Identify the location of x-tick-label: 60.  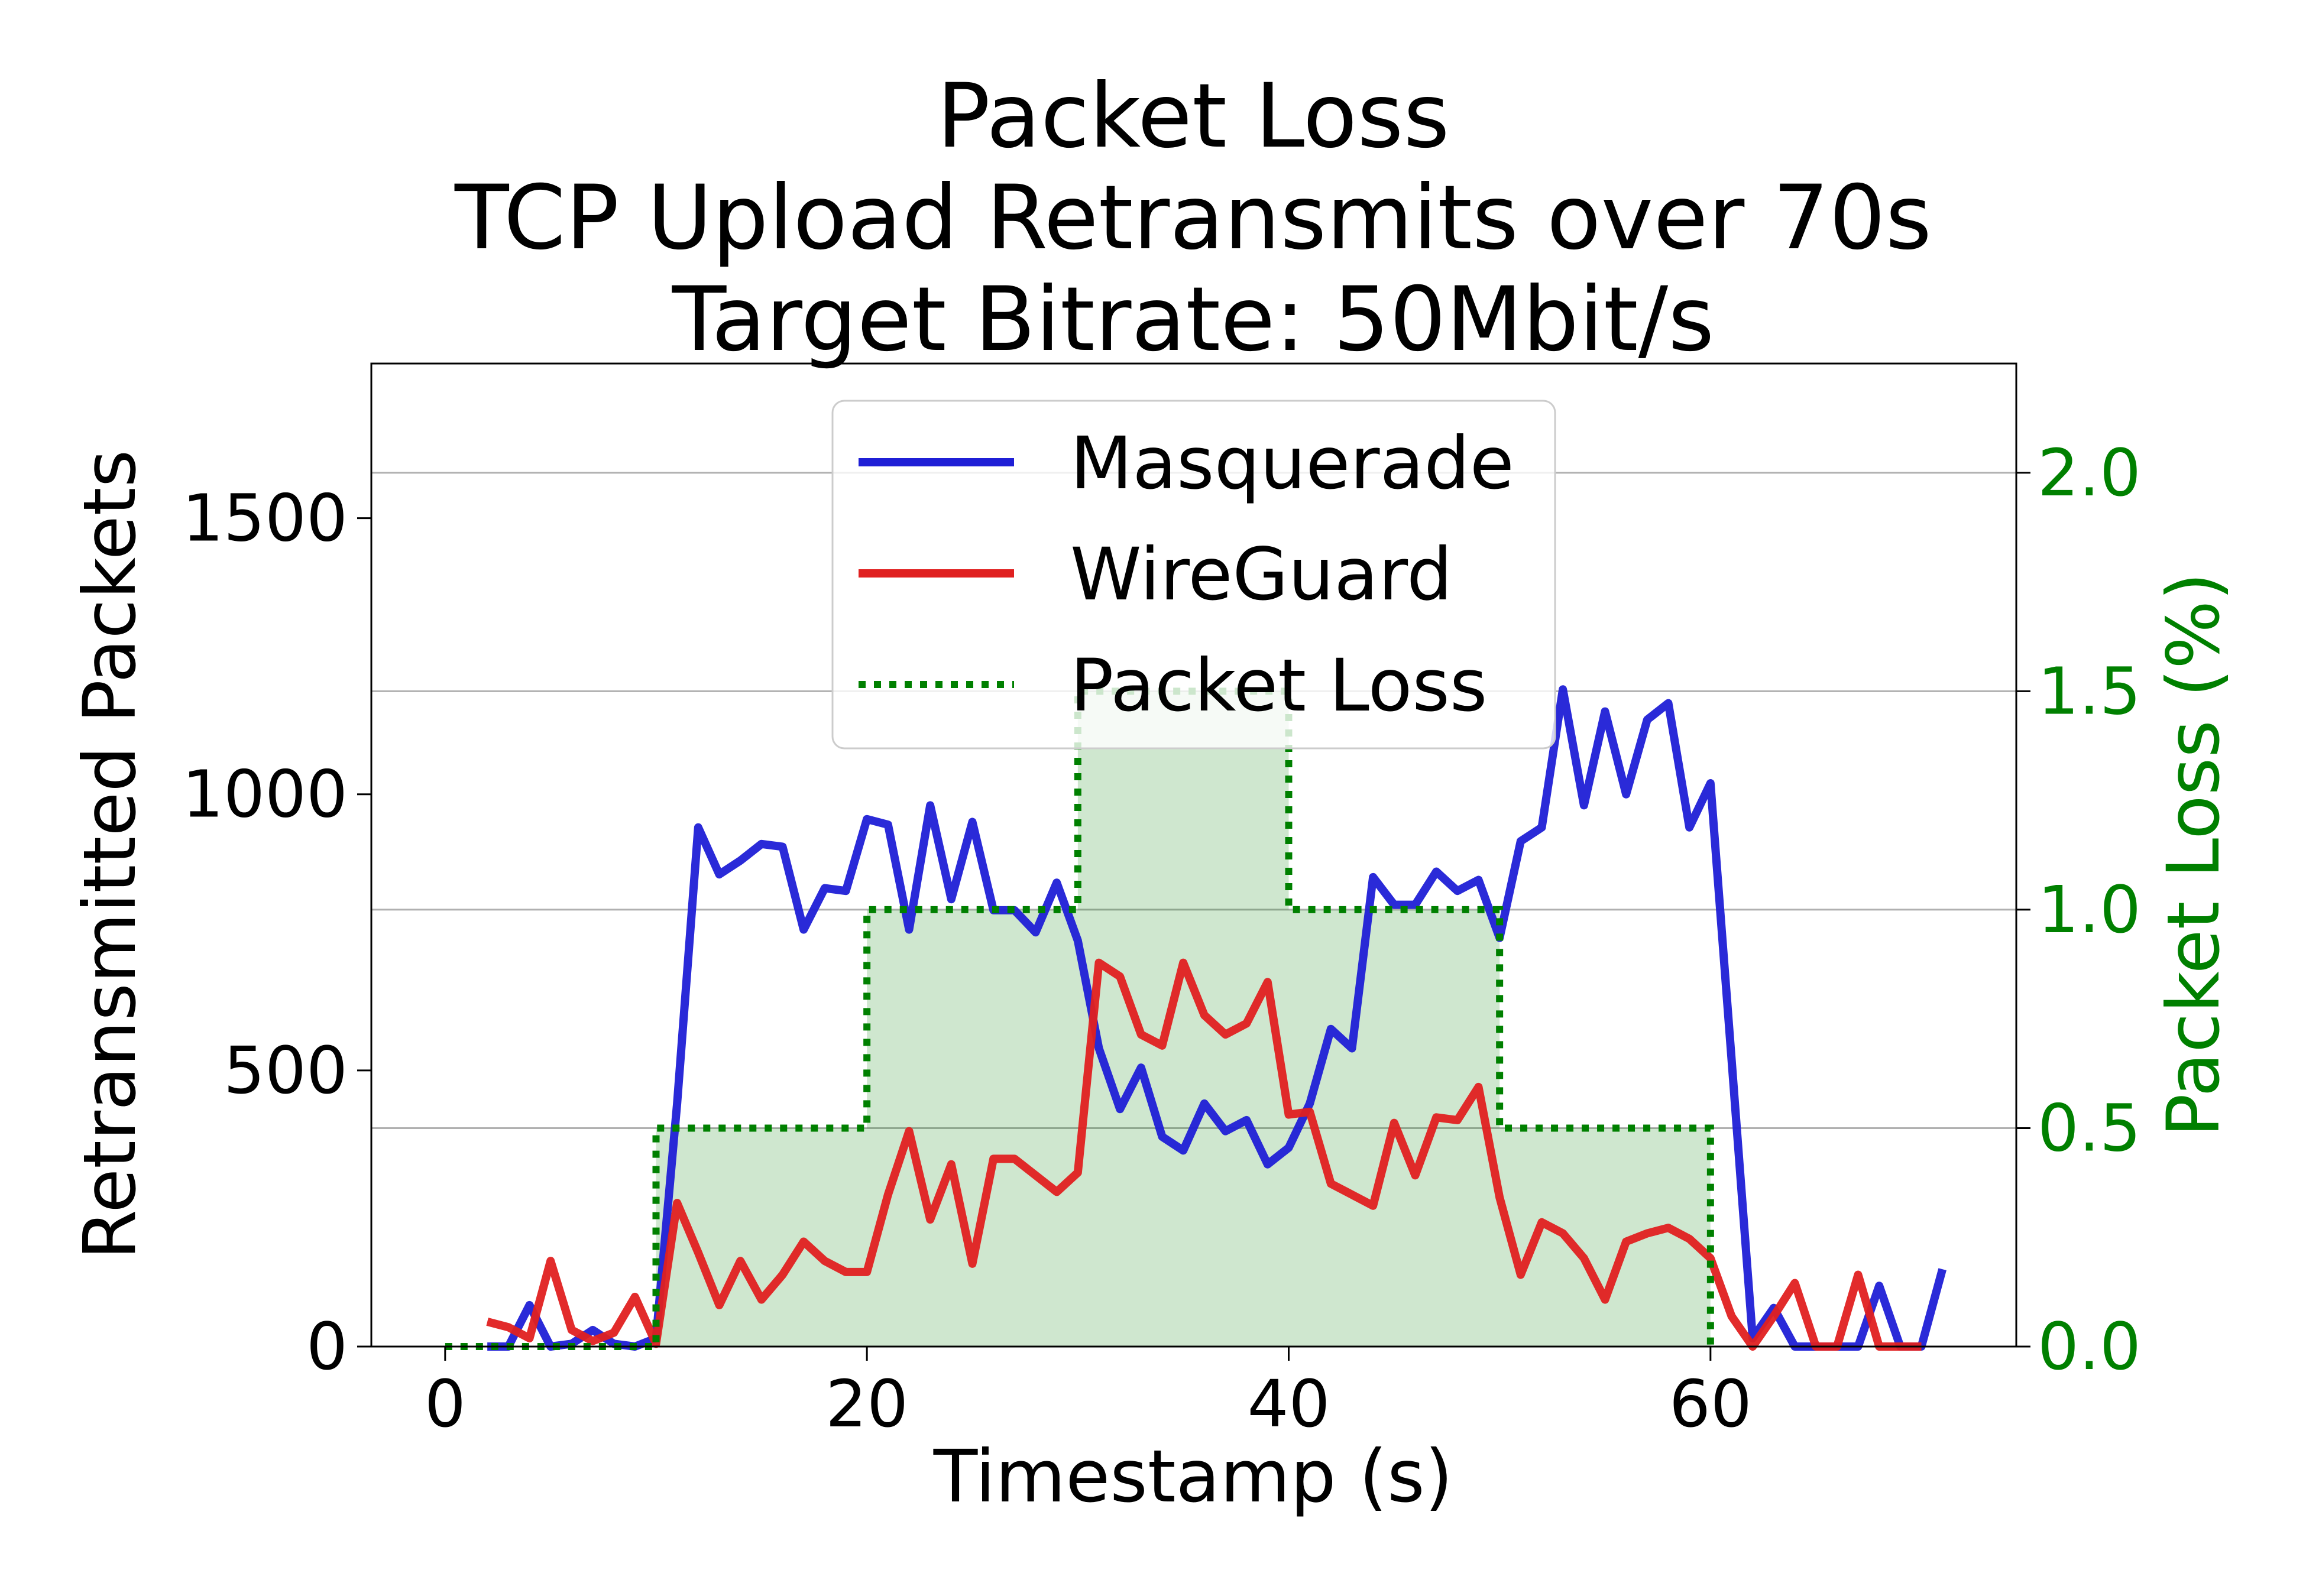
(1710, 1404).